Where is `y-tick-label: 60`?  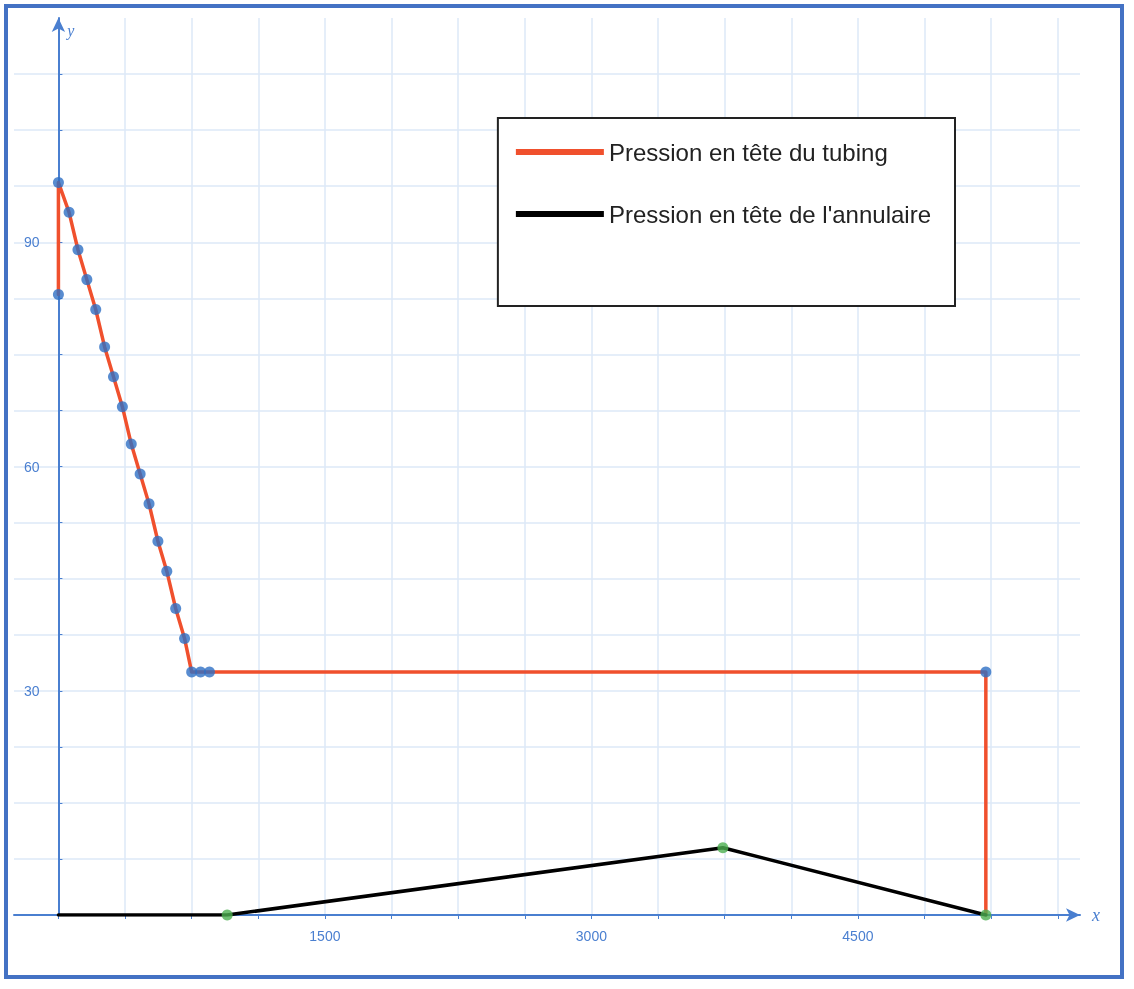 y-tick-label: 60 is located at coordinates (32, 466).